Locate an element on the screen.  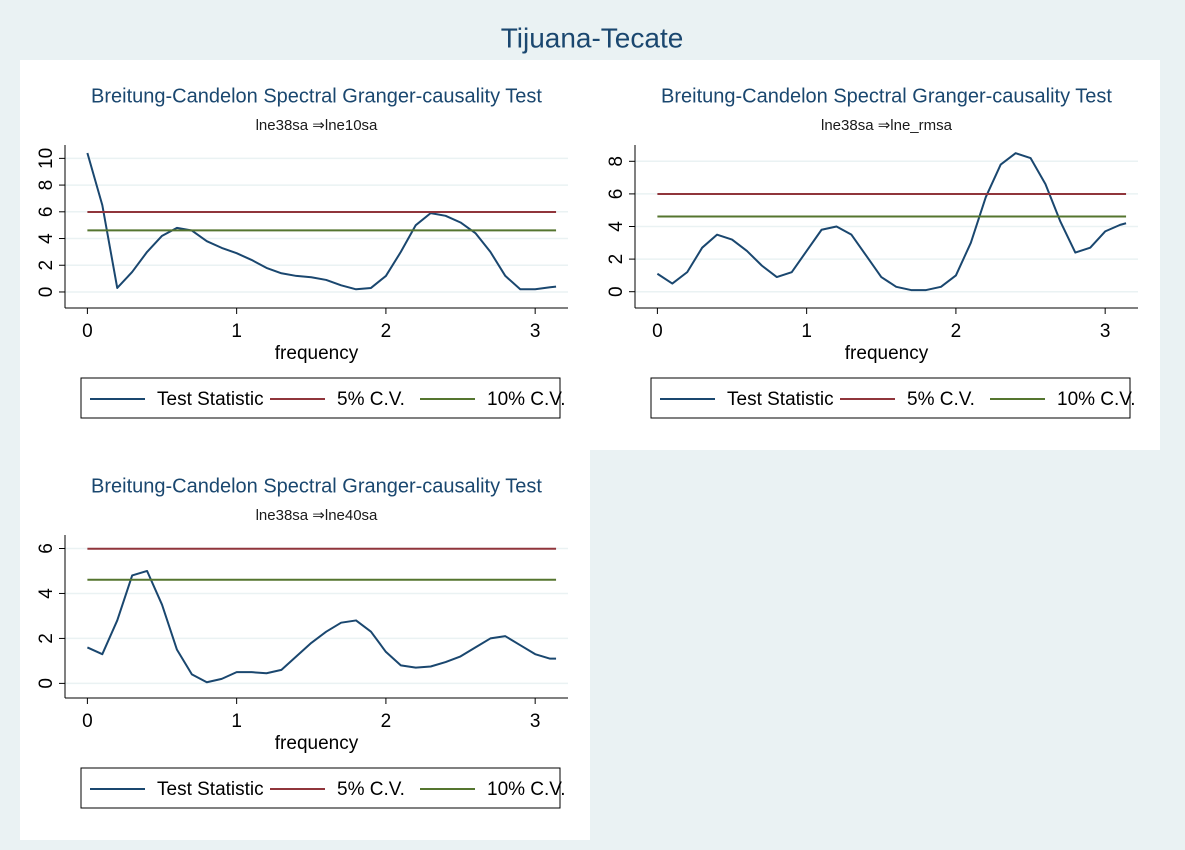
y-tick-label: 10 is located at coordinates (46, 158).